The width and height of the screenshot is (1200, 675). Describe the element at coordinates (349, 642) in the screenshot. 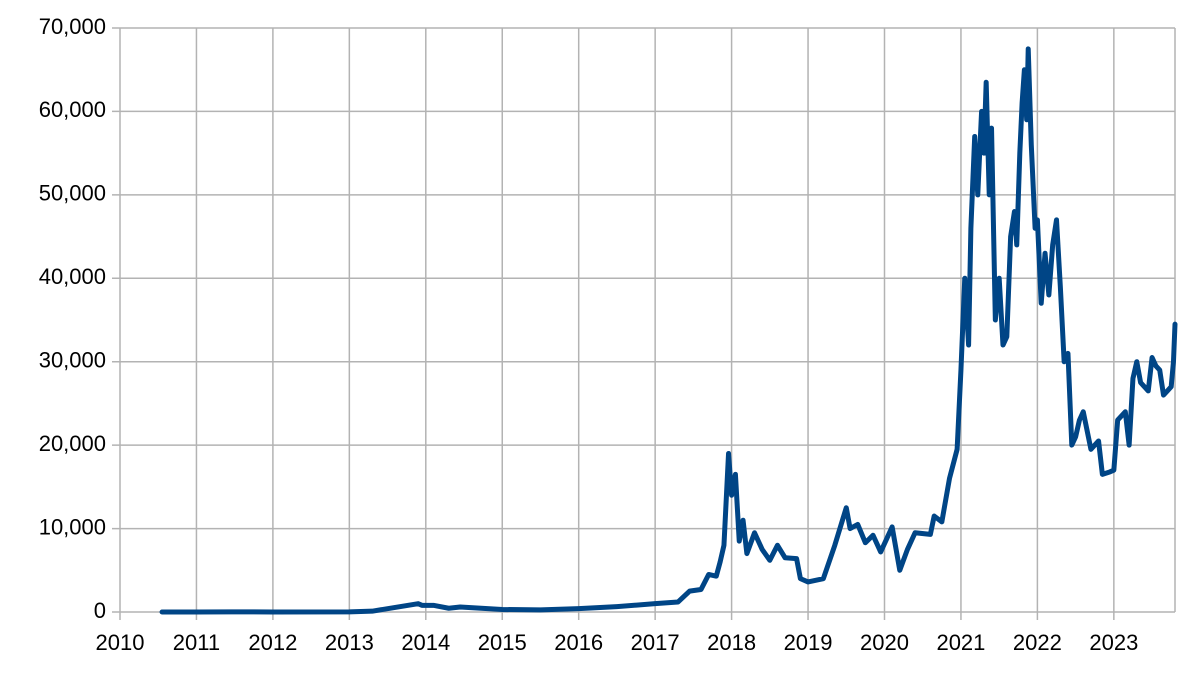

I see `x-tick-label: 2013` at that location.